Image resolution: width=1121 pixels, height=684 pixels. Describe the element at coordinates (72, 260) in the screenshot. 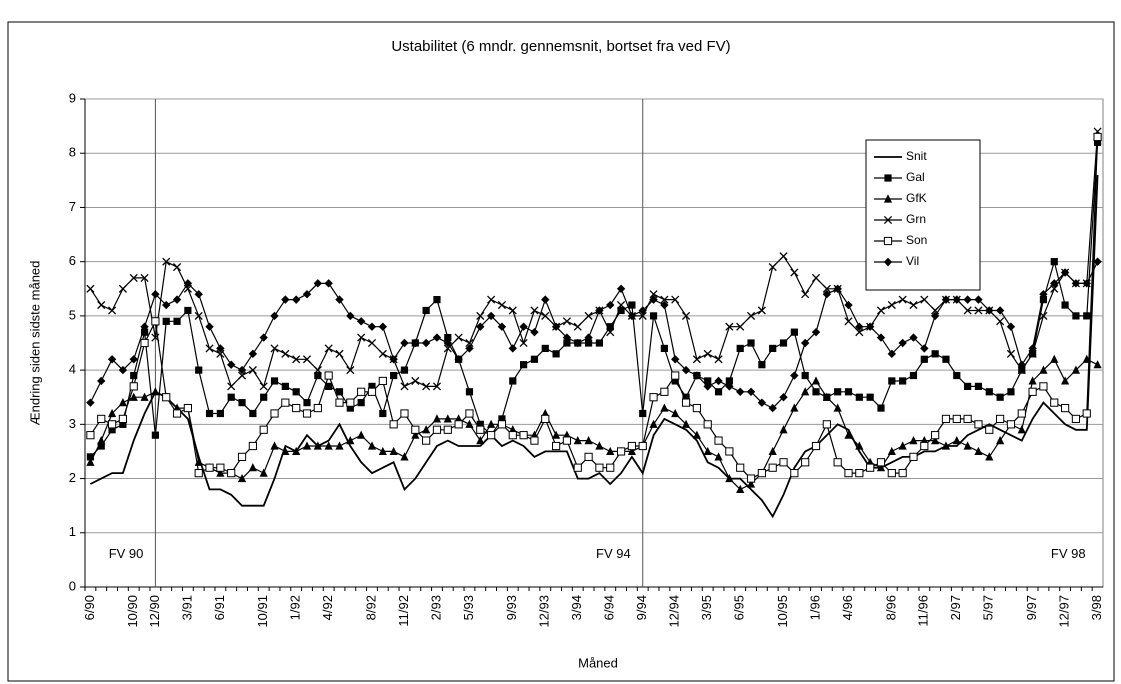

I see `y-tick-label: 6` at that location.